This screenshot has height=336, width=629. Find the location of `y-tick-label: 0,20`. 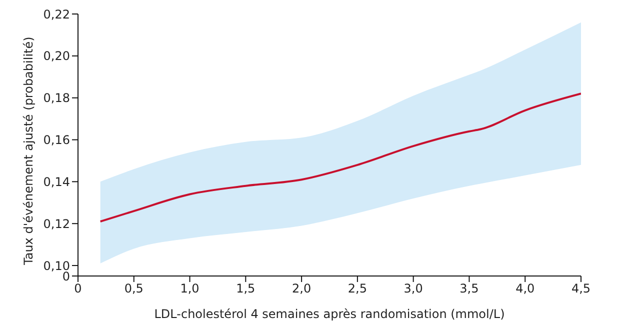

y-tick-label: 0,20 is located at coordinates (56, 56).